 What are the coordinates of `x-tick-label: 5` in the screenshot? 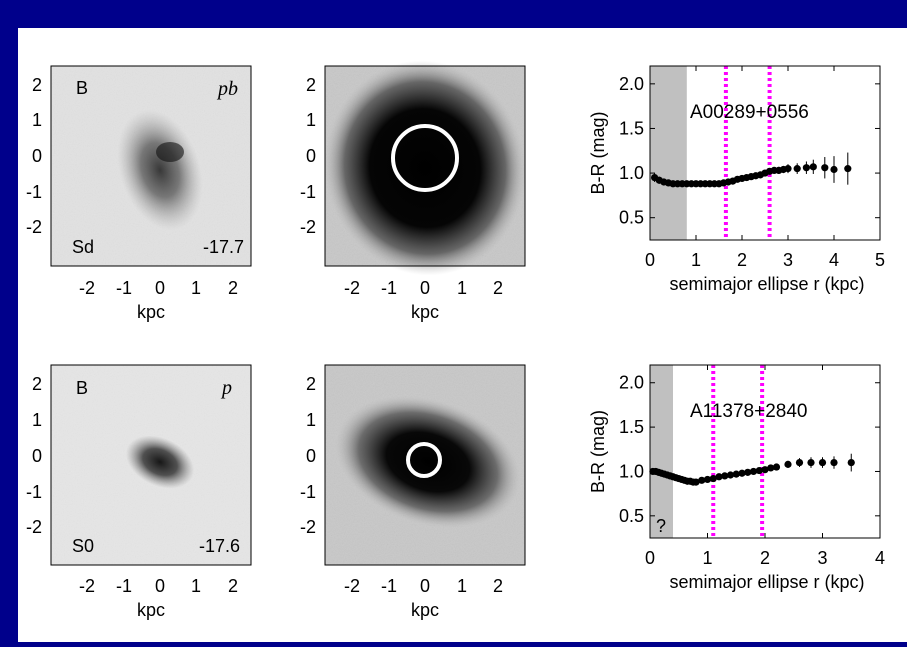 It's located at (880, 260).